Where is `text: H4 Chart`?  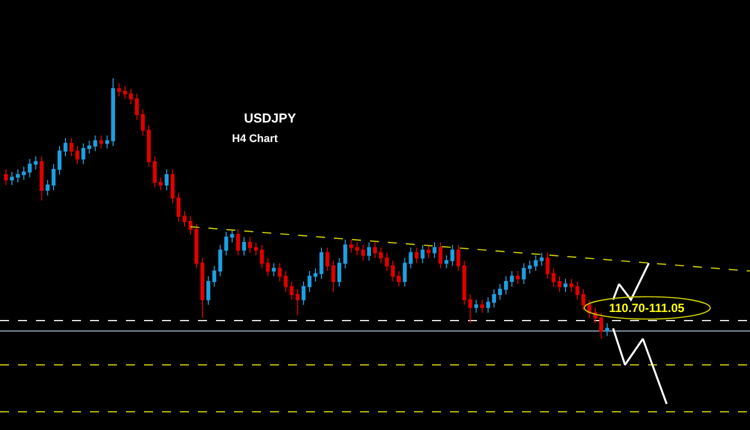
text: H4 Chart is located at coordinates (255, 139).